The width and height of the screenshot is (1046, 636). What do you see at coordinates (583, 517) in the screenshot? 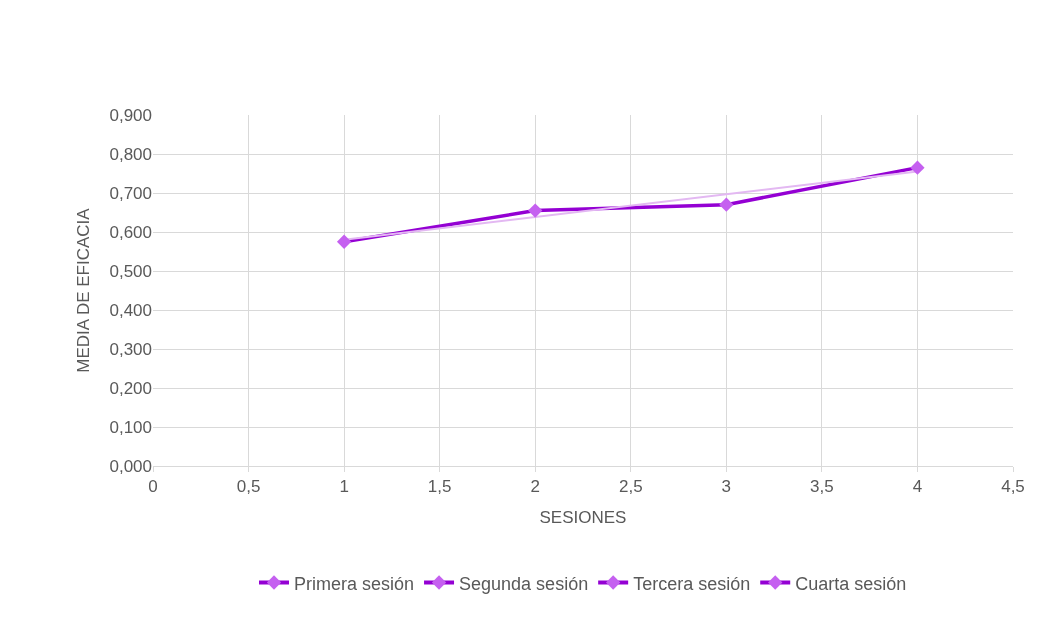
I see `x-axis-title: SESIONES` at bounding box center [583, 517].